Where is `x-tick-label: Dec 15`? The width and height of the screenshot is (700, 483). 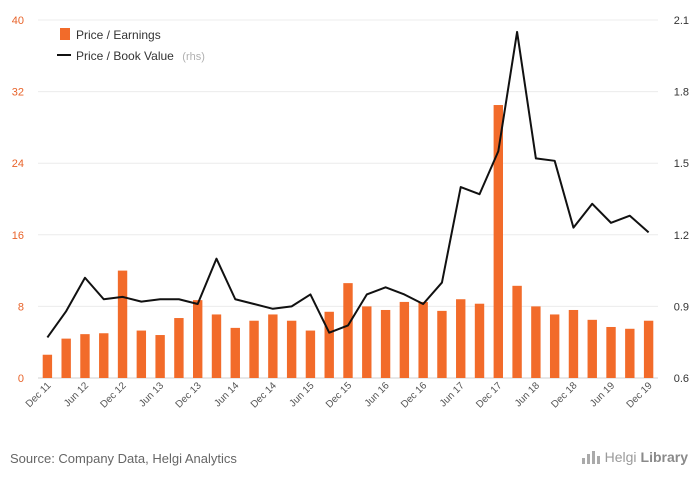 x-tick-label: Dec 15 is located at coordinates (339, 395).